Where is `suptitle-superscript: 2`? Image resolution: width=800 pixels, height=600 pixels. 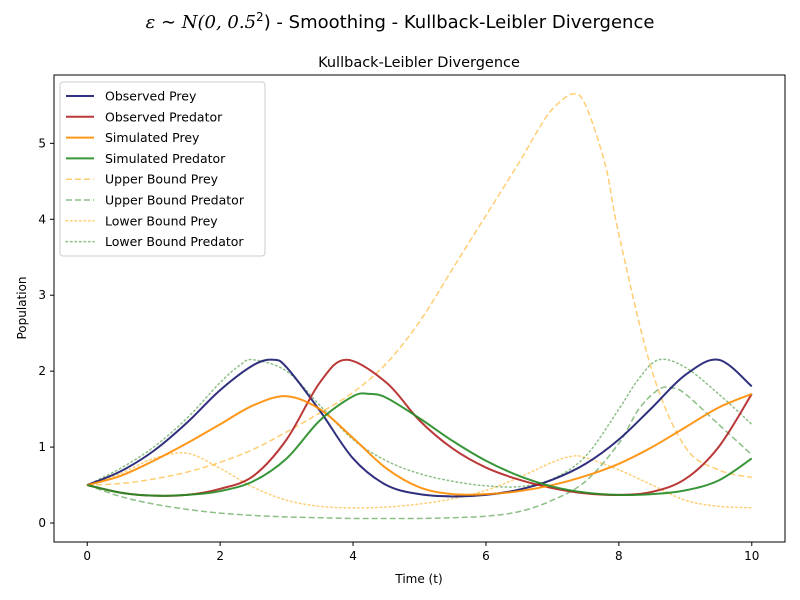 suptitle-superscript: 2 is located at coordinates (260, 17).